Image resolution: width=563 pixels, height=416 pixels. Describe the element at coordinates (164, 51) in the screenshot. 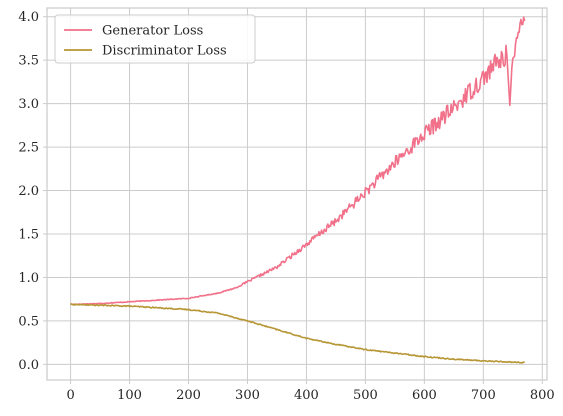

I see `legend-label: Discriminator Loss` at that location.